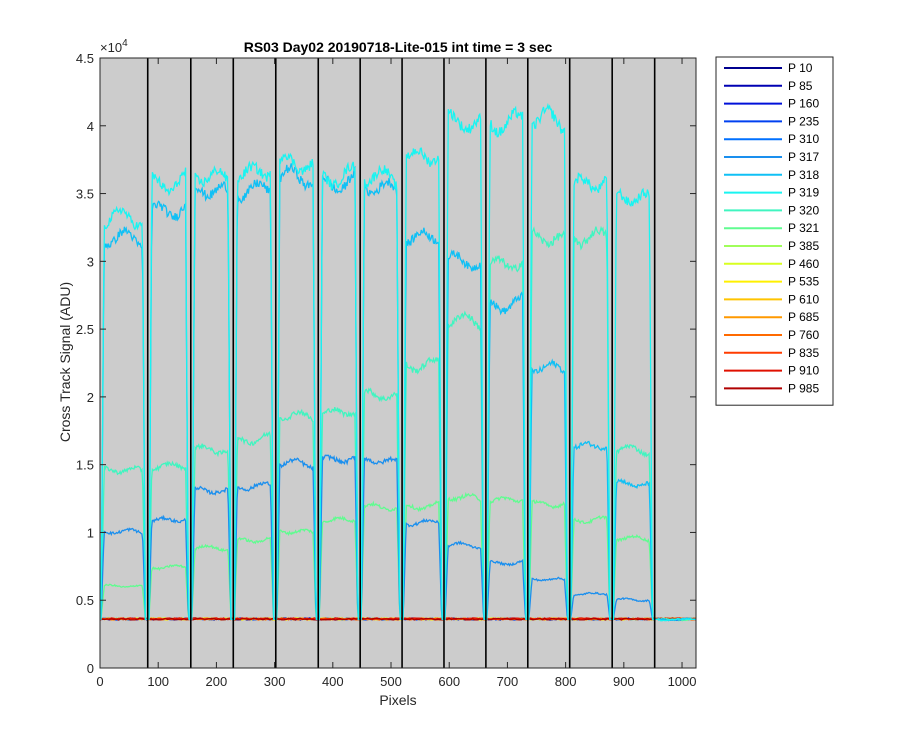  I want to click on y-axis-title: Cross Track Signal (ADU), so click(65, 362).